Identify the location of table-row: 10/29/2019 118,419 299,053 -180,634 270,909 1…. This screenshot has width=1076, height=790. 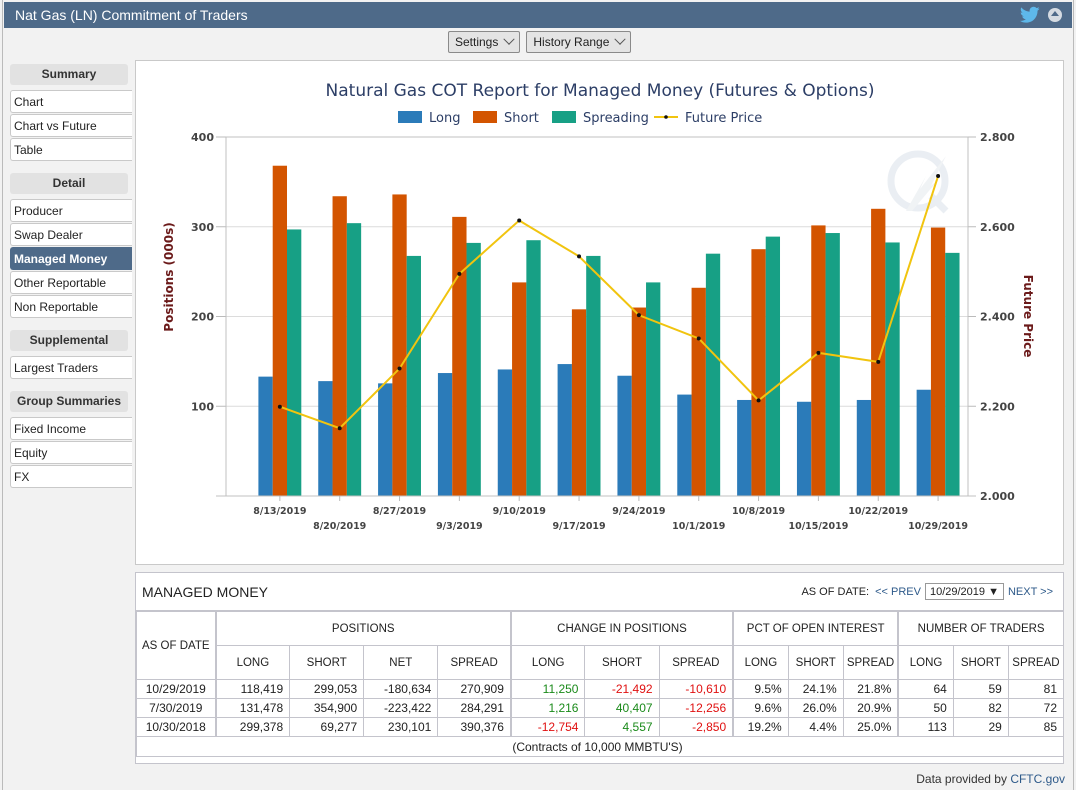
(600, 689).